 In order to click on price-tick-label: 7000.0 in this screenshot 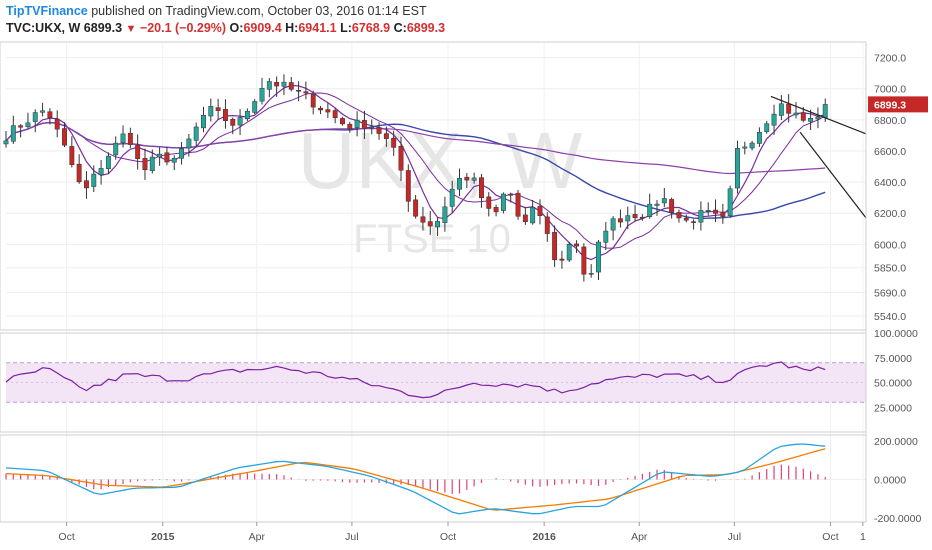, I will do `click(890, 90)`.